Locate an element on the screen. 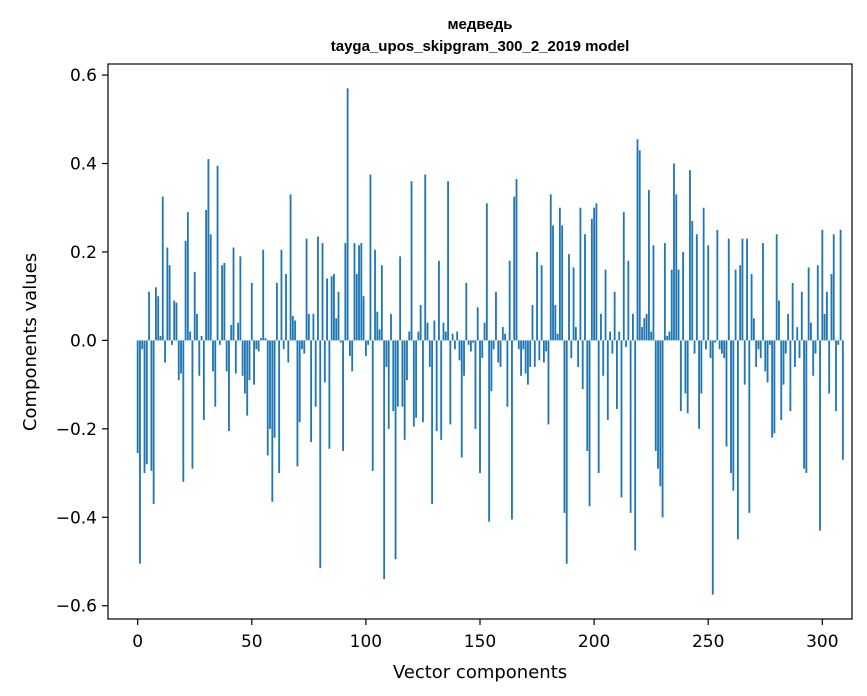 This screenshot has width=867, height=696. x-tick-label: 150 is located at coordinates (480, 642).